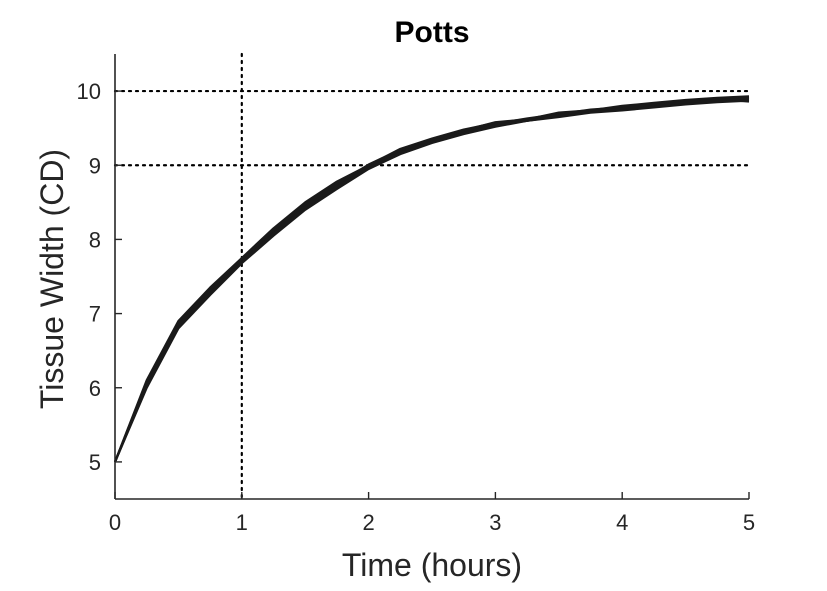 The height and width of the screenshot is (591, 827). Describe the element at coordinates (432, 32) in the screenshot. I see `chart-title: Potts` at that location.